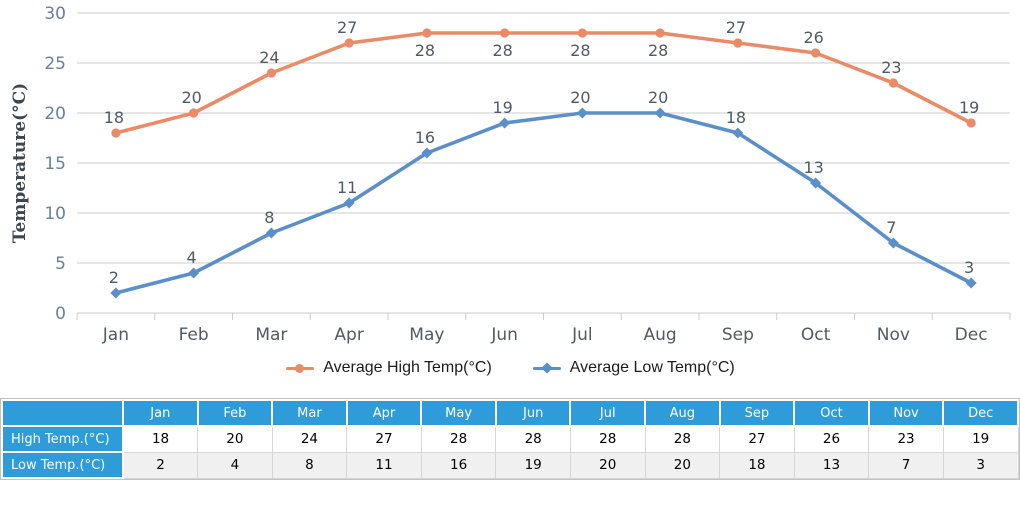 This screenshot has width=1020, height=529. Describe the element at coordinates (160, 465) in the screenshot. I see `table-value-cell: 2` at that location.